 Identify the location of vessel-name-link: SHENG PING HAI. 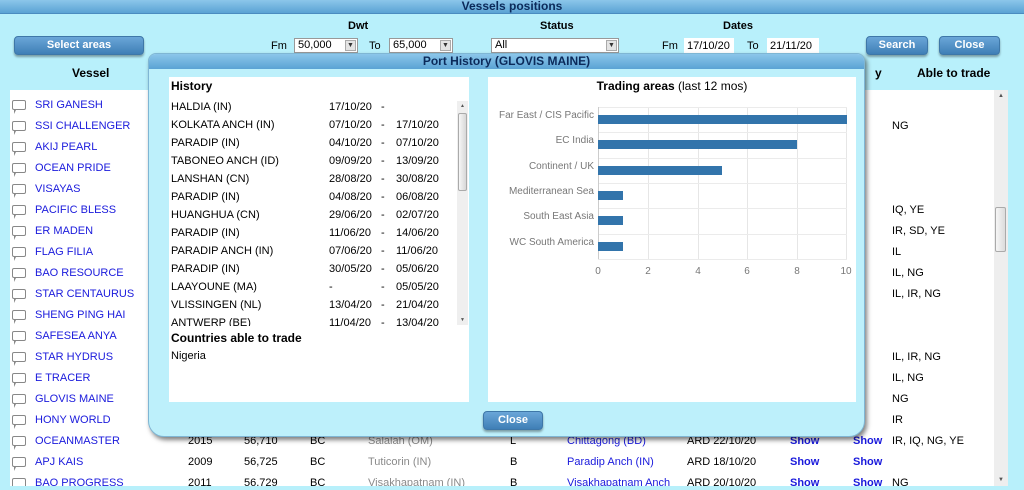
(80, 315).